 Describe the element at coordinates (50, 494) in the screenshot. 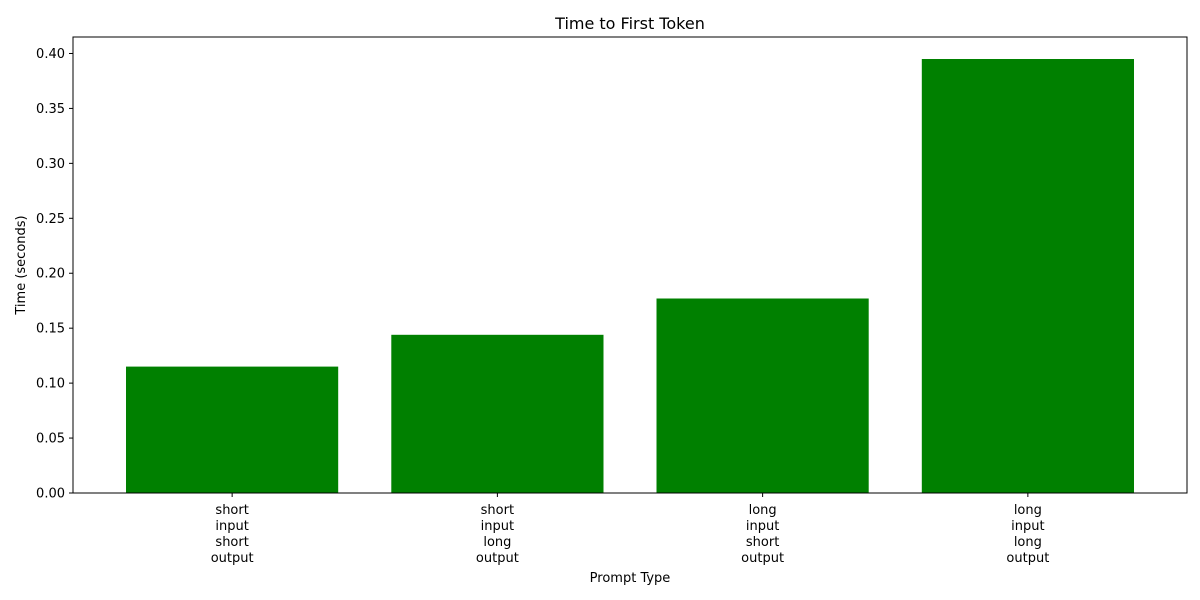

I see `y-tick-label: 0.00` at that location.